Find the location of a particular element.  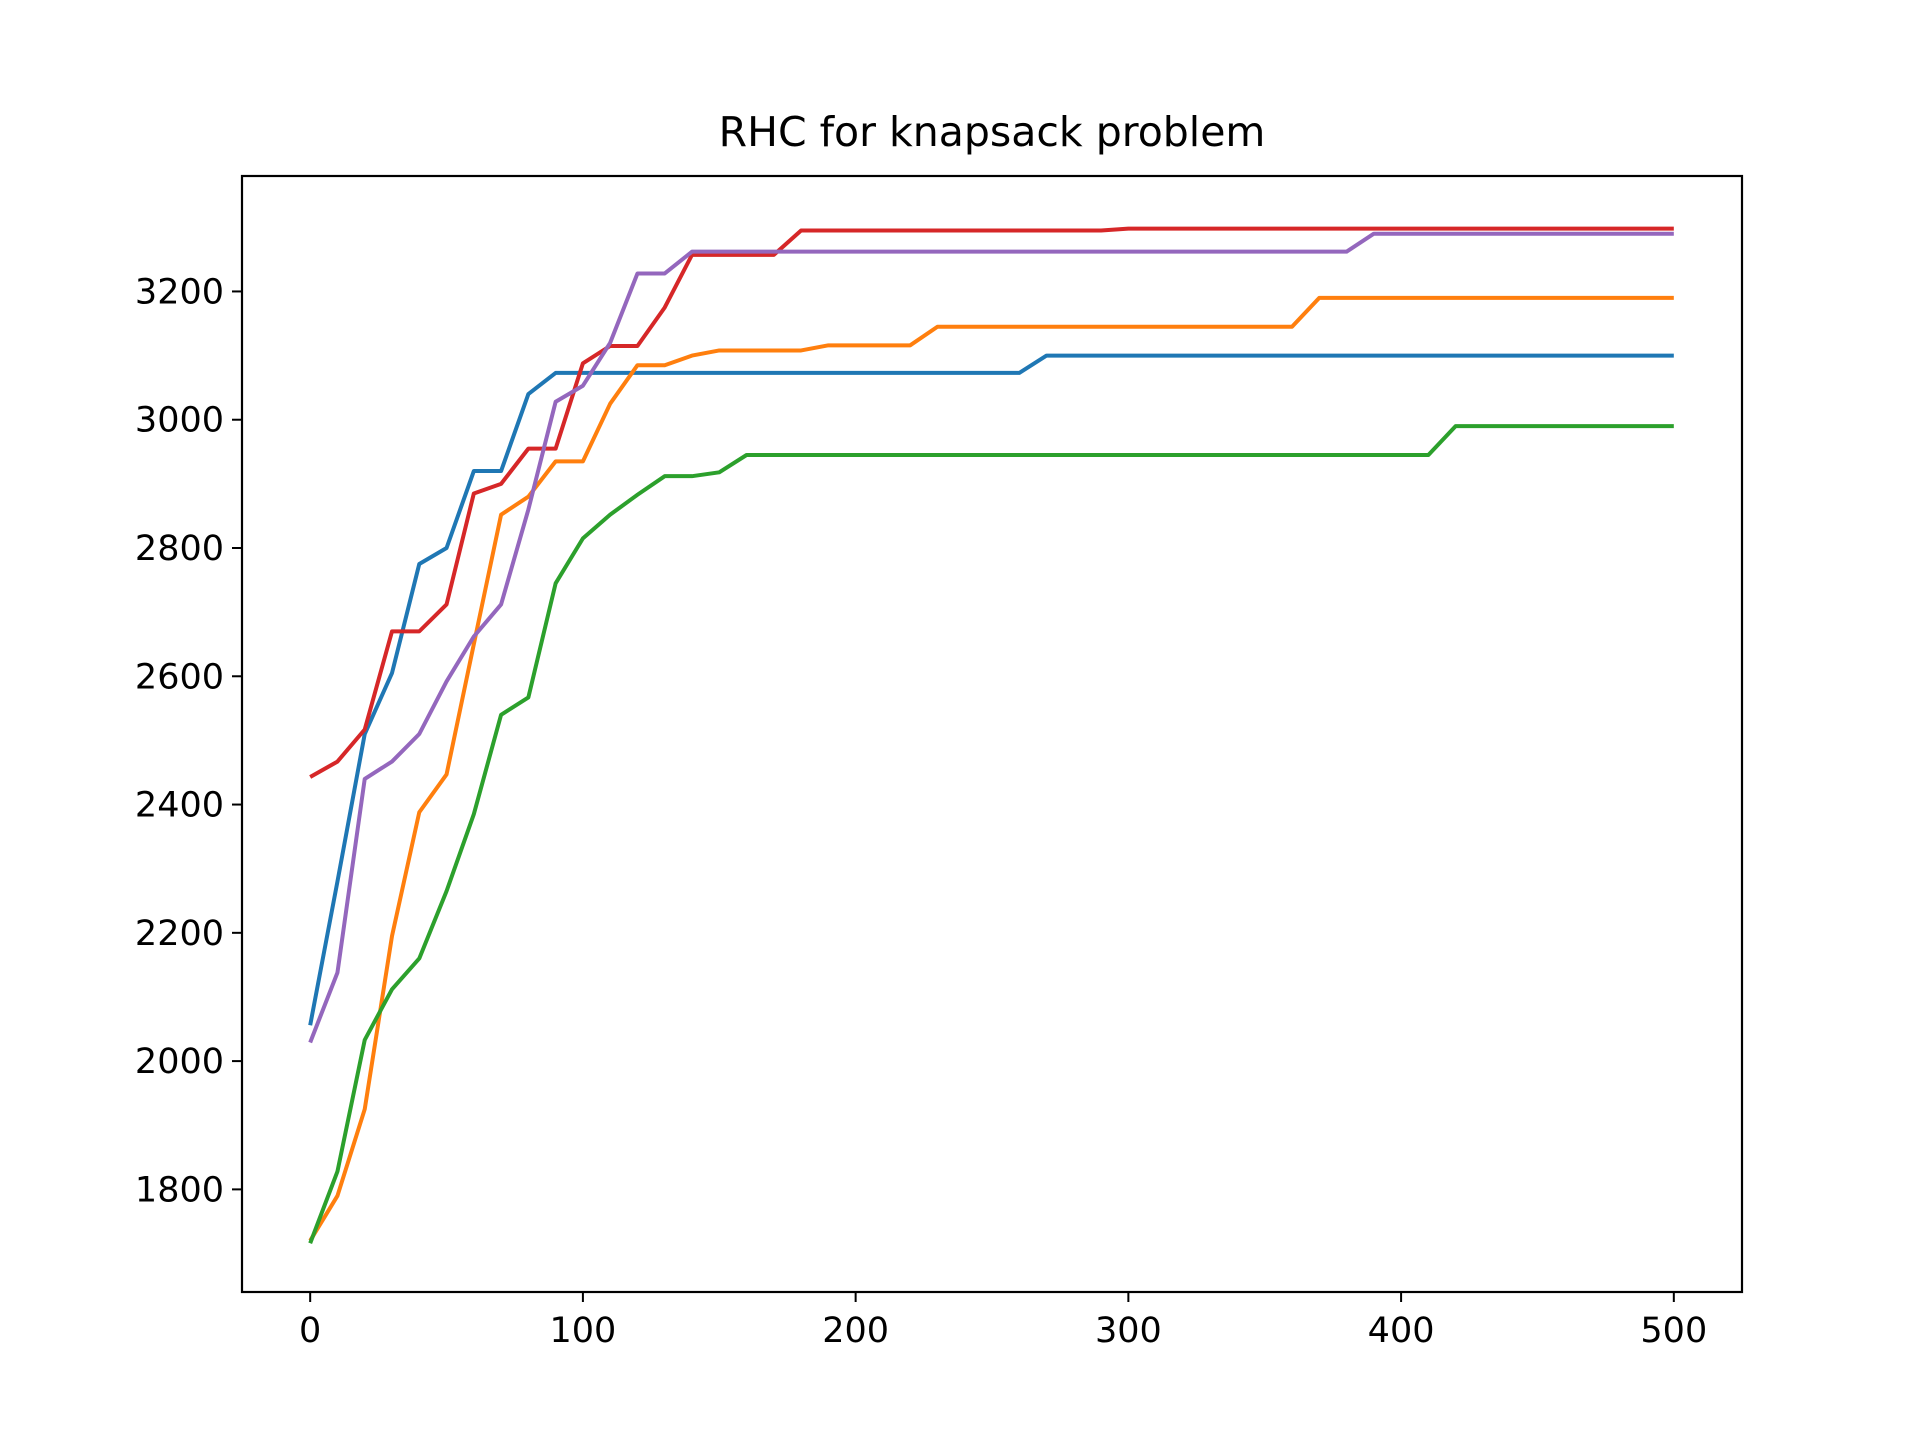

x-tick-label: 300 is located at coordinates (1128, 1331).